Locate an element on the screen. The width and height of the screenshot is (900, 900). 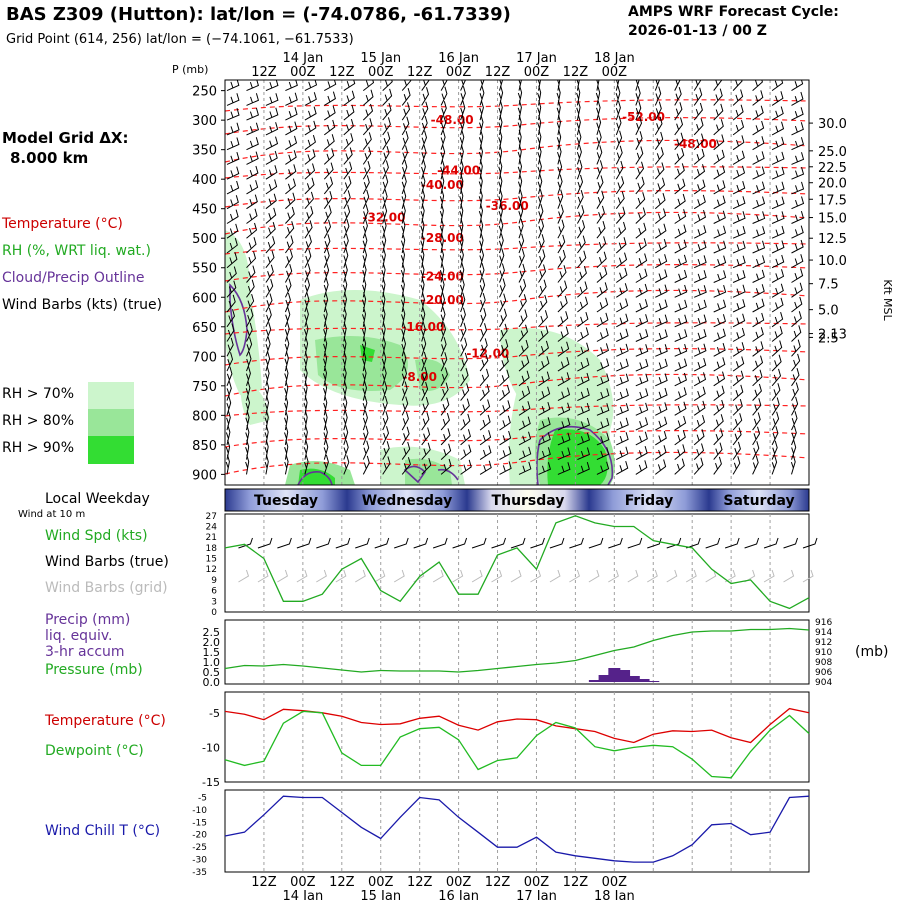
wind-speed-panel-frame is located at coordinates (517, 563).